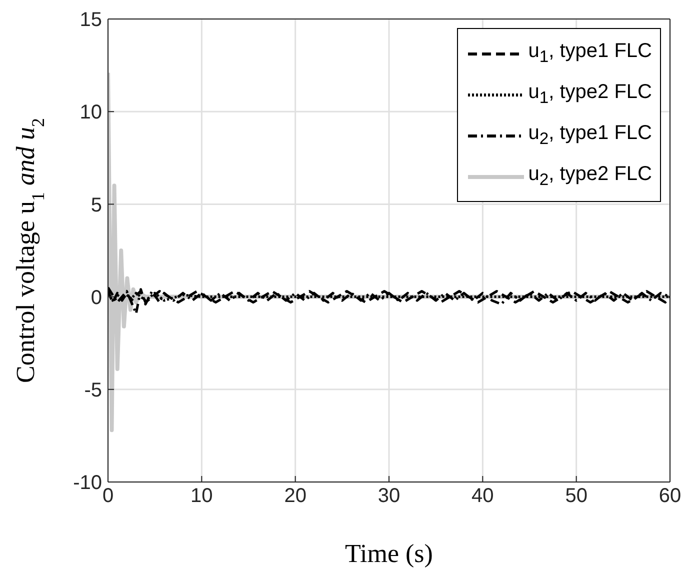 The height and width of the screenshot is (578, 691). What do you see at coordinates (295, 496) in the screenshot?
I see `x-tick-label: 20` at bounding box center [295, 496].